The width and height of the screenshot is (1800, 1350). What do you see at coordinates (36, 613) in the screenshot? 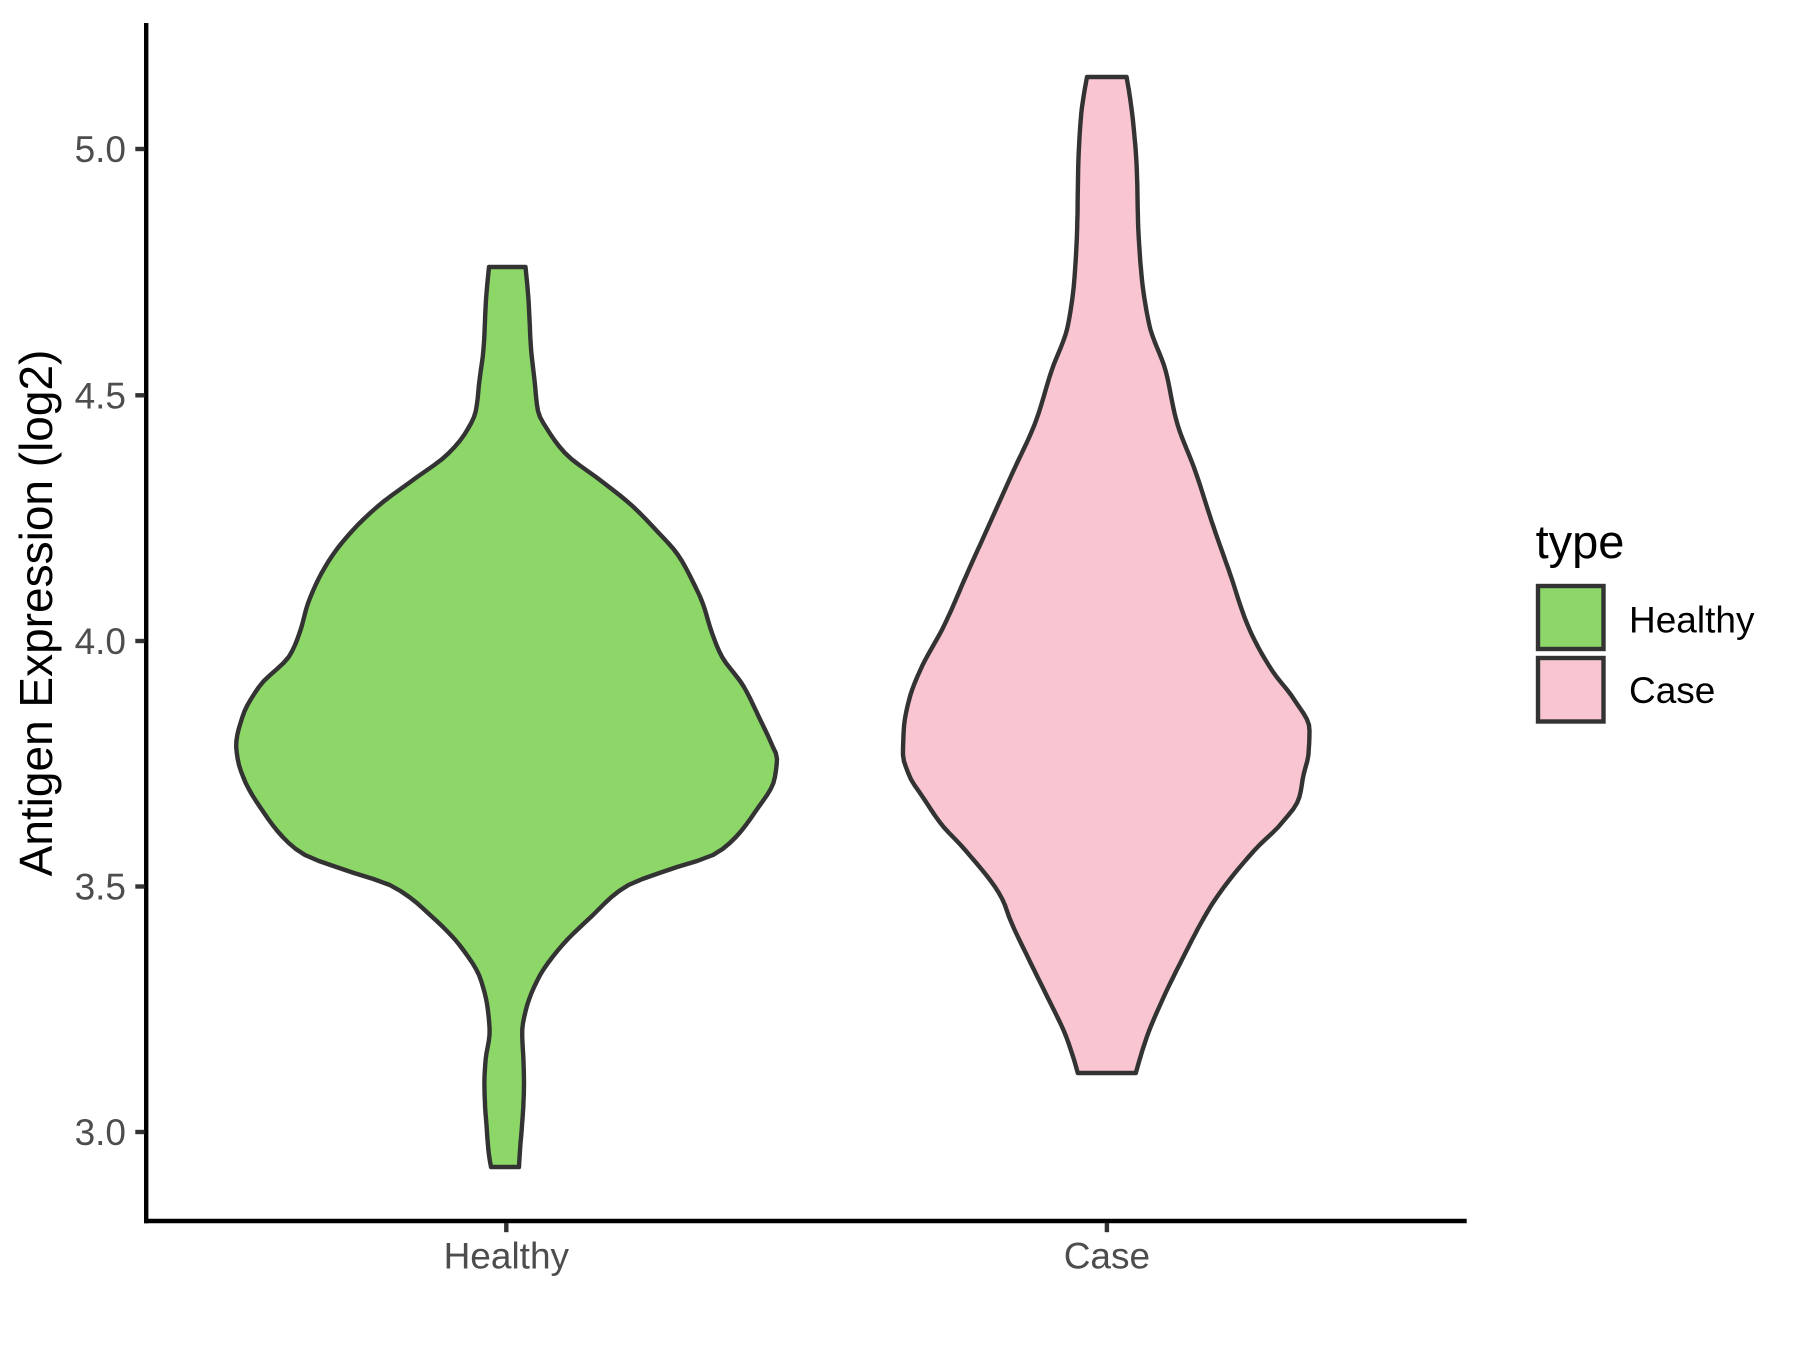
I see `svg-text: Antigen Expression (log2)` at bounding box center [36, 613].